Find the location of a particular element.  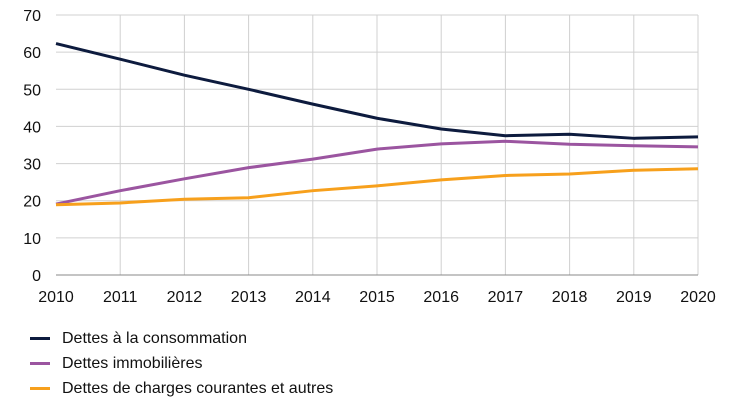

y-tick-label: 60 is located at coordinates (32, 53).